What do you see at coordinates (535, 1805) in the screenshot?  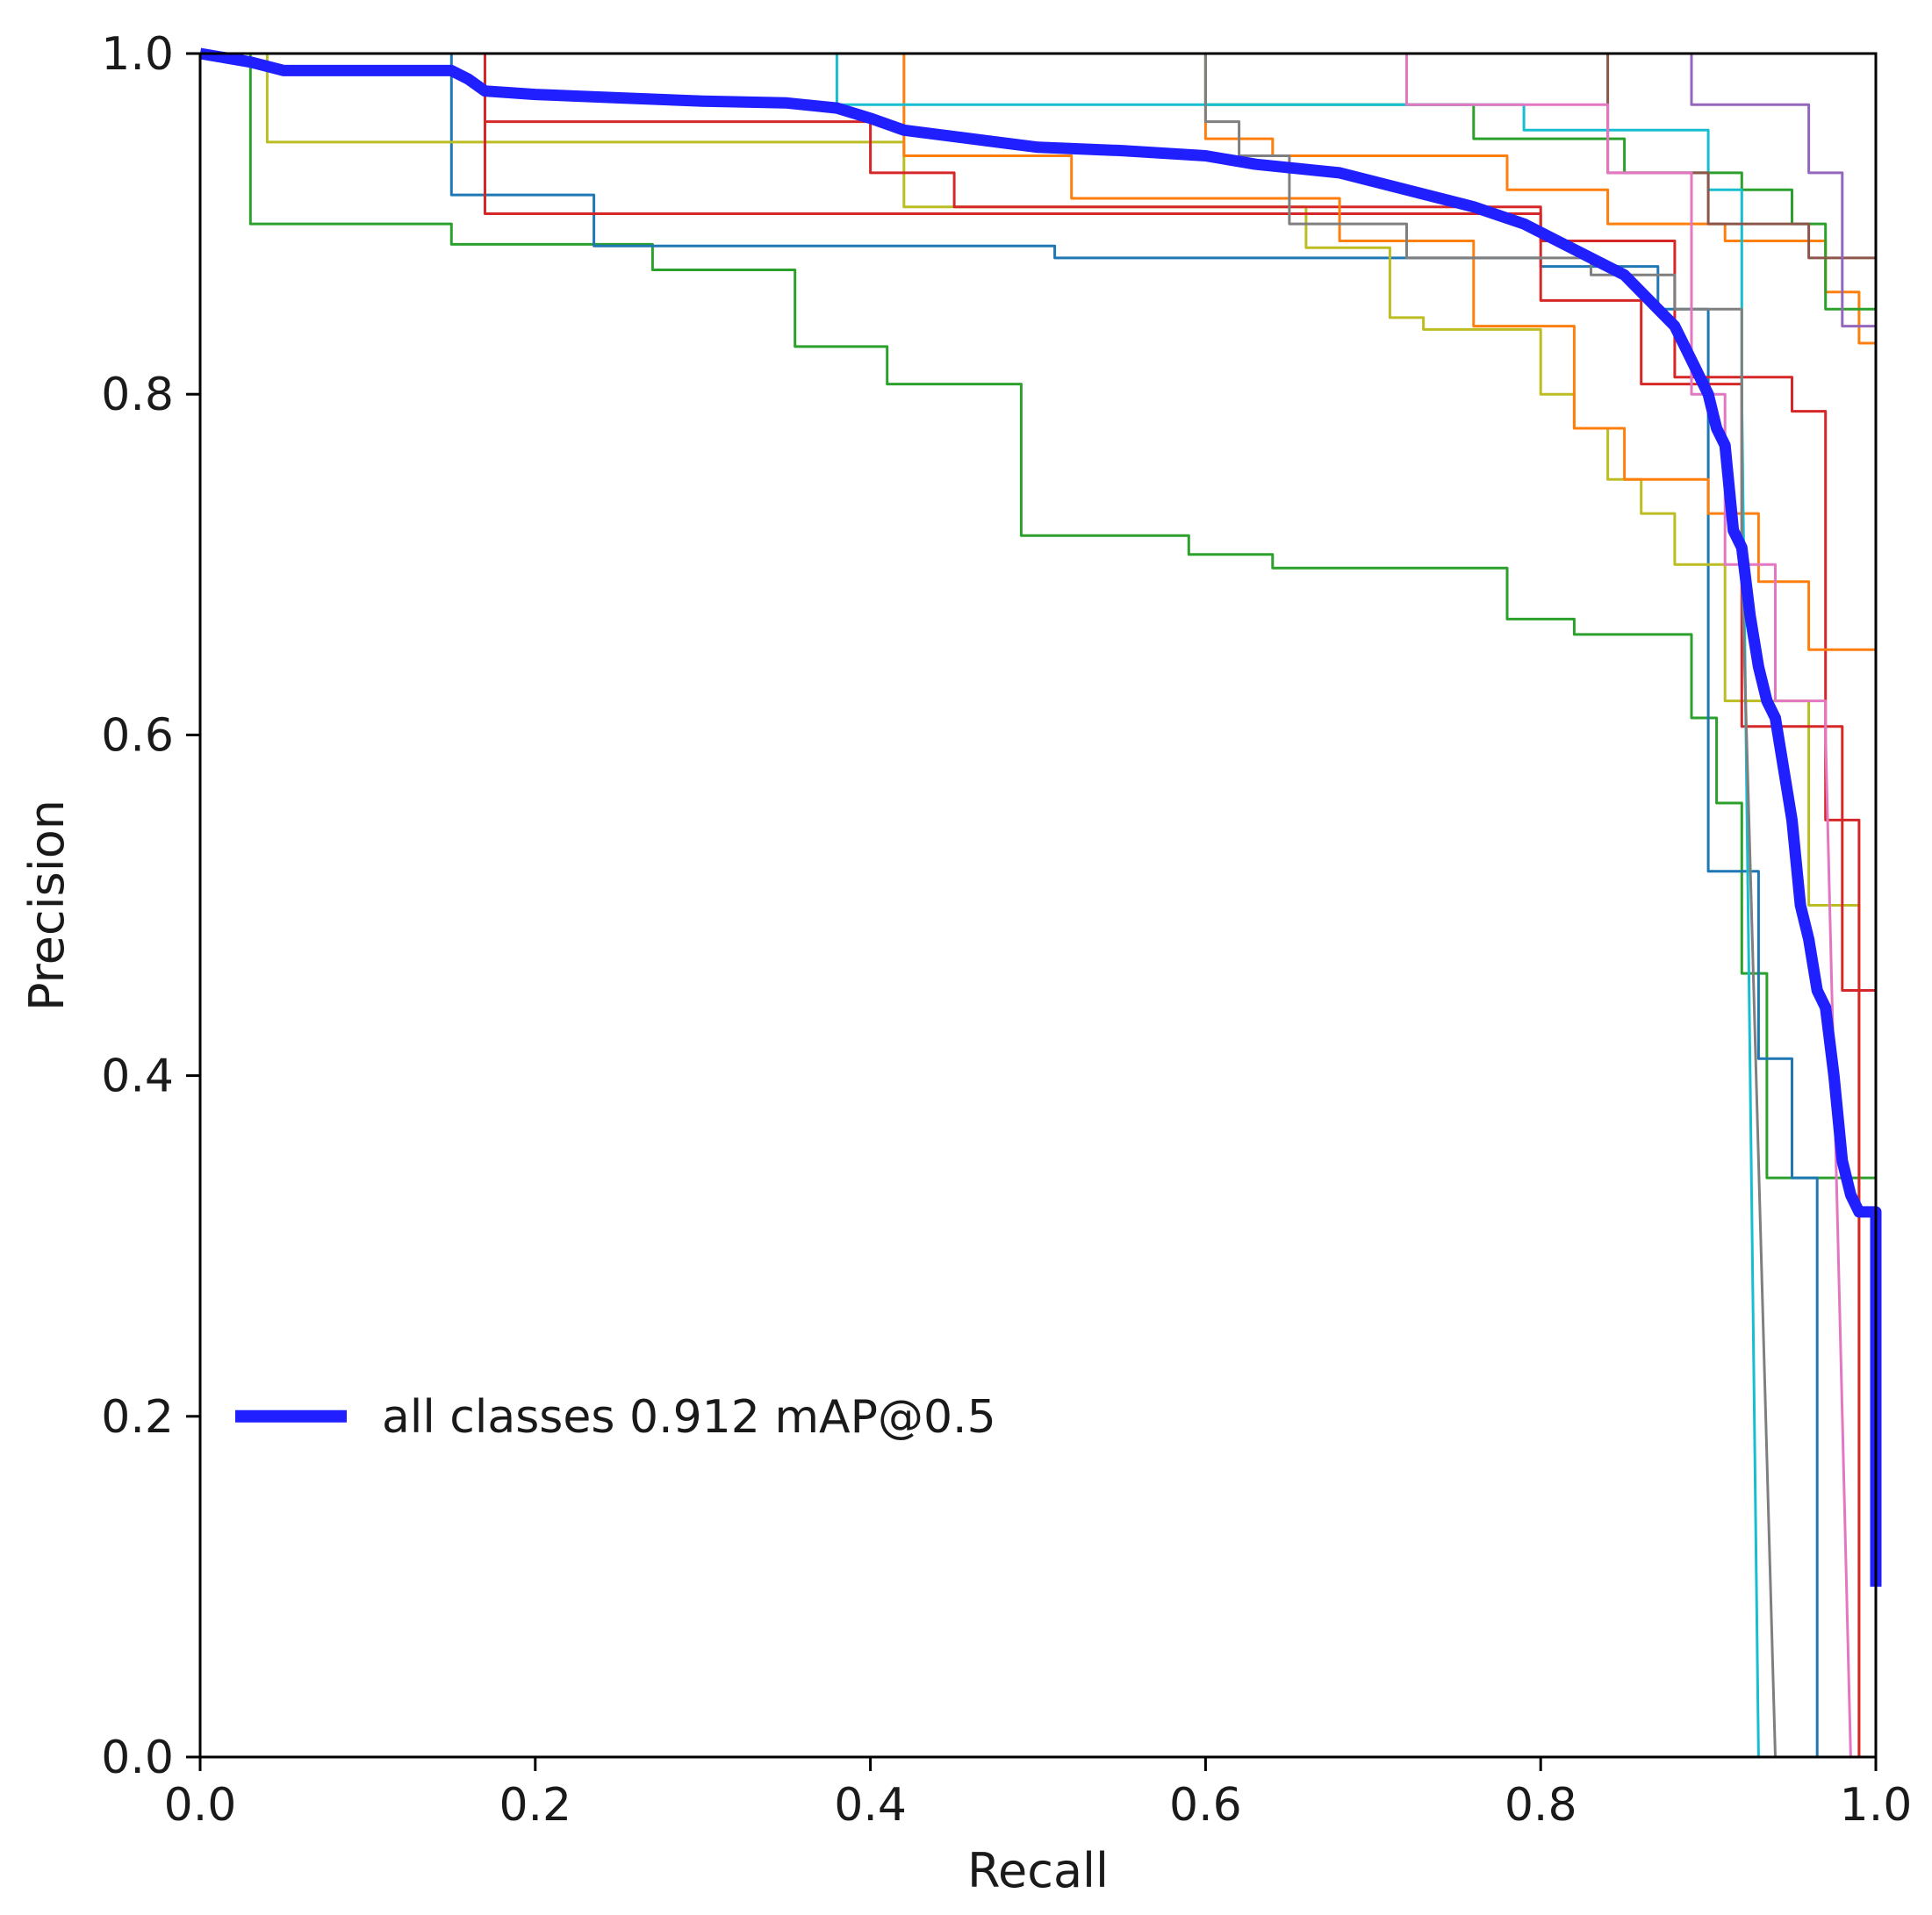 I see `x-tick-label: 0.2` at bounding box center [535, 1805].